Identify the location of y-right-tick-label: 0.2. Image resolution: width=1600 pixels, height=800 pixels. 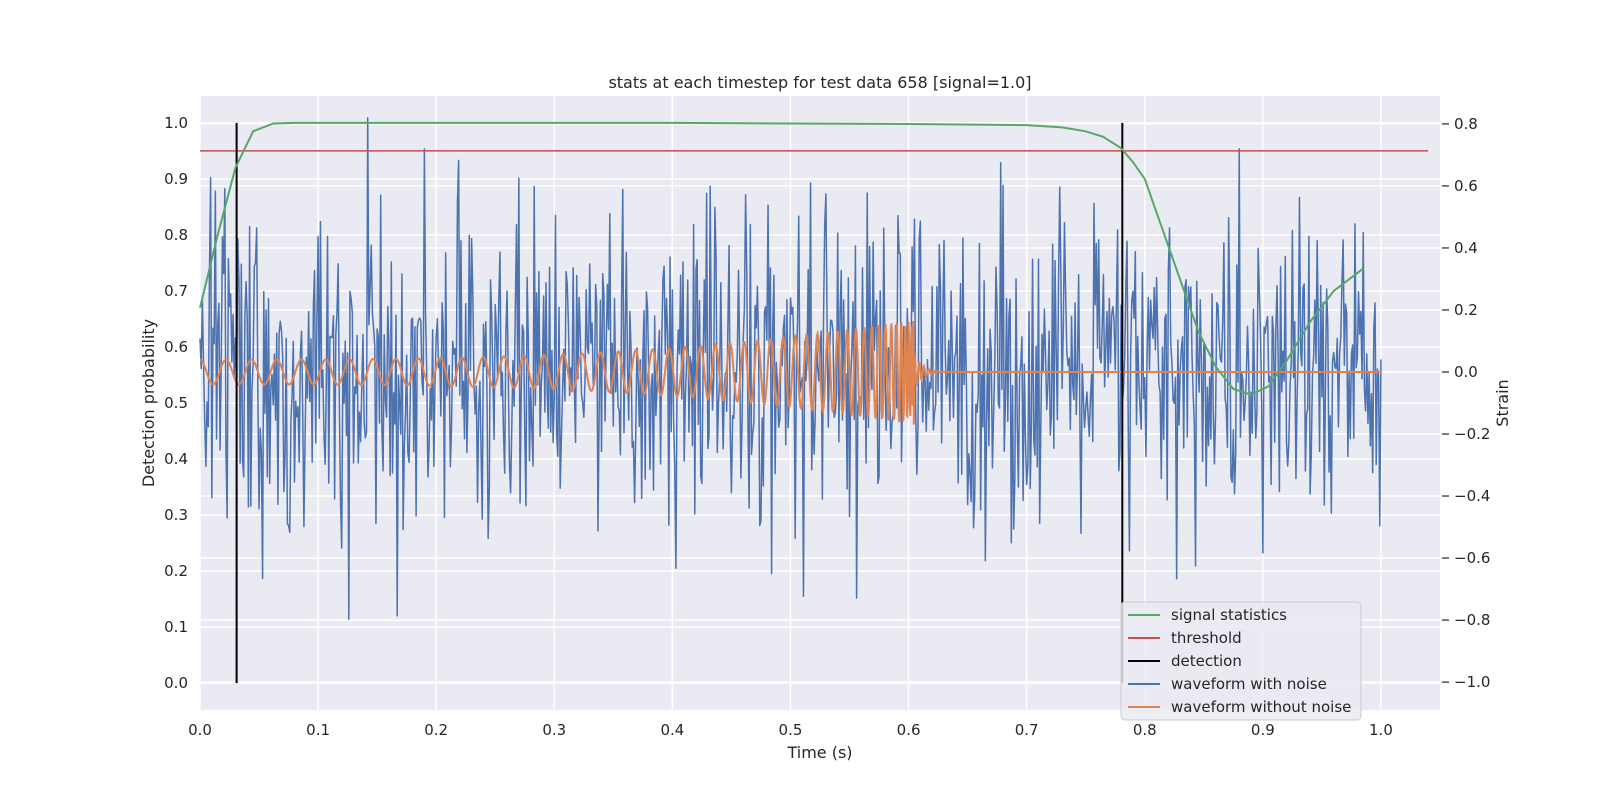
(1466, 310).